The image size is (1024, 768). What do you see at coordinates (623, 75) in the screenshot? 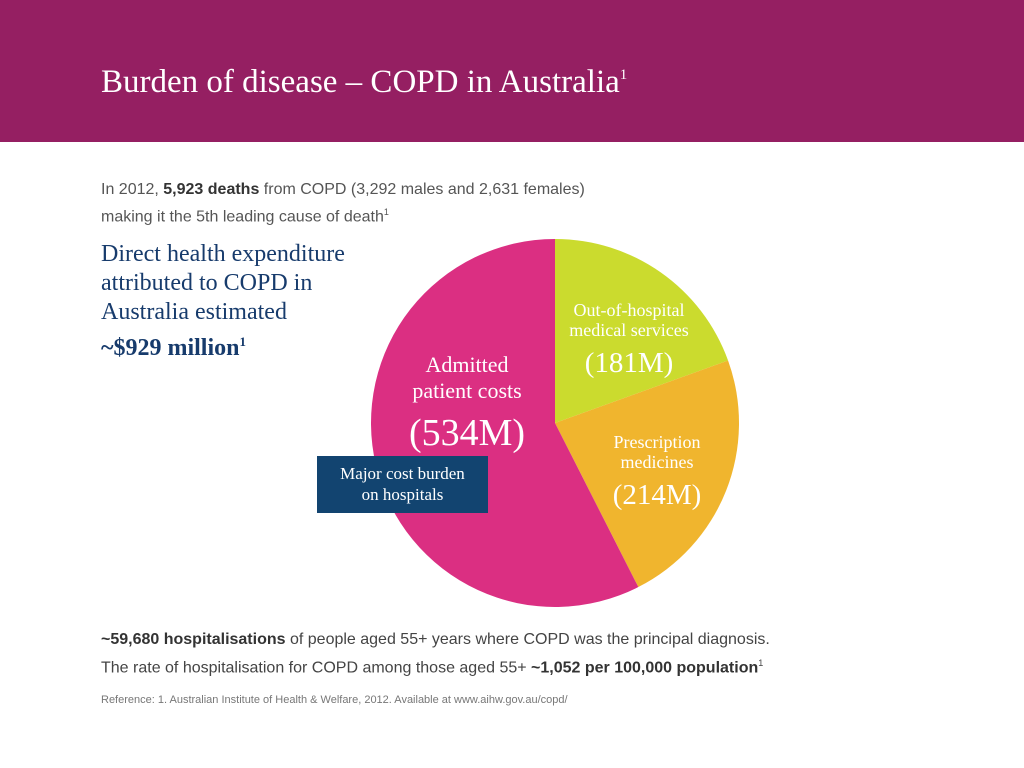
I see `title-footnote: 1` at bounding box center [623, 75].